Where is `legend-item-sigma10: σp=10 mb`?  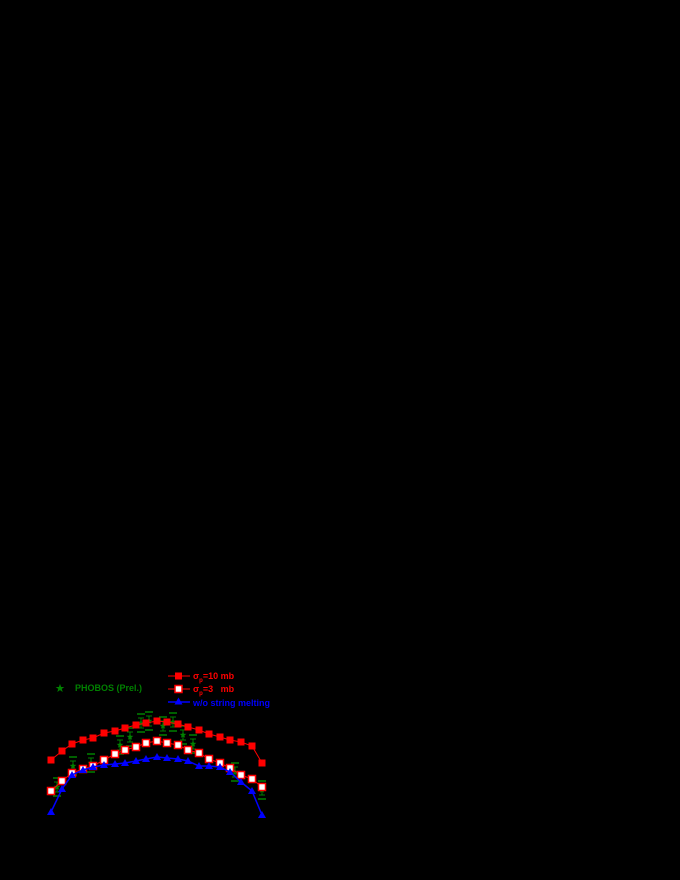 legend-item-sigma10: σp=10 mb is located at coordinates (201, 677).